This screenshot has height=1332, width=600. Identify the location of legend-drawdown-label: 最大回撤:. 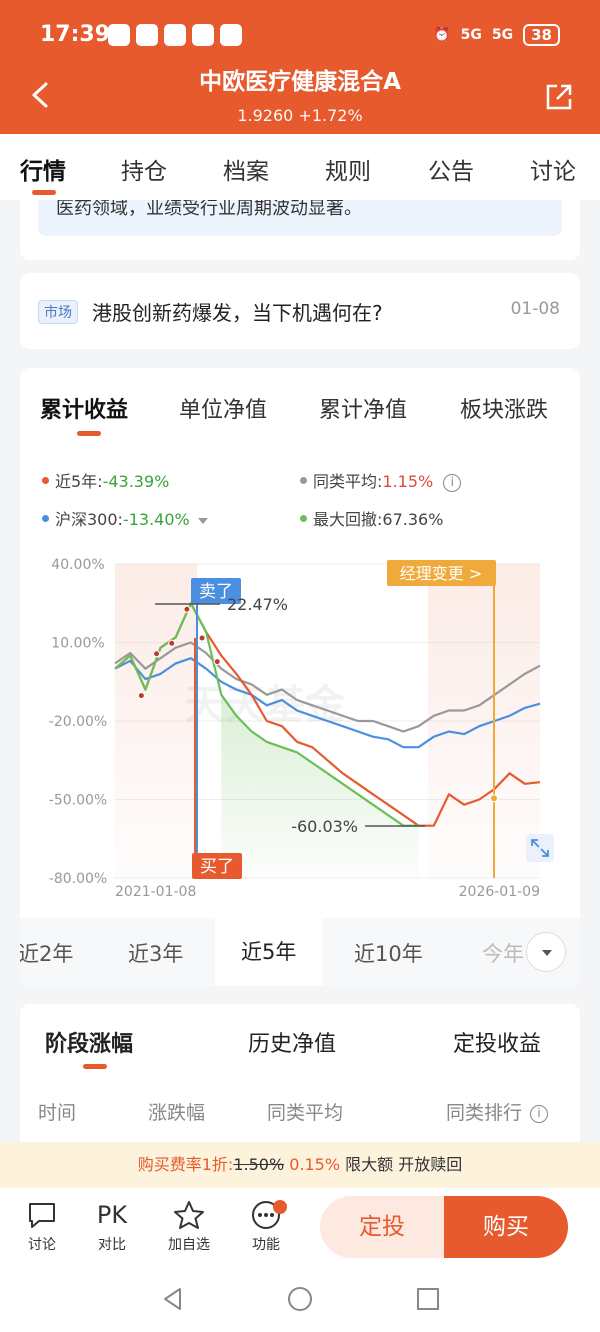
(348, 519).